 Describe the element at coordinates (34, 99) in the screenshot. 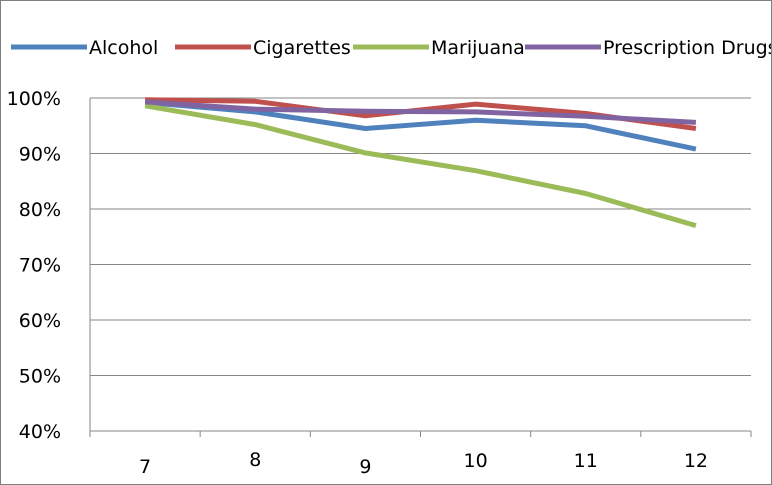

I see `y-tick-label: 100%` at that location.